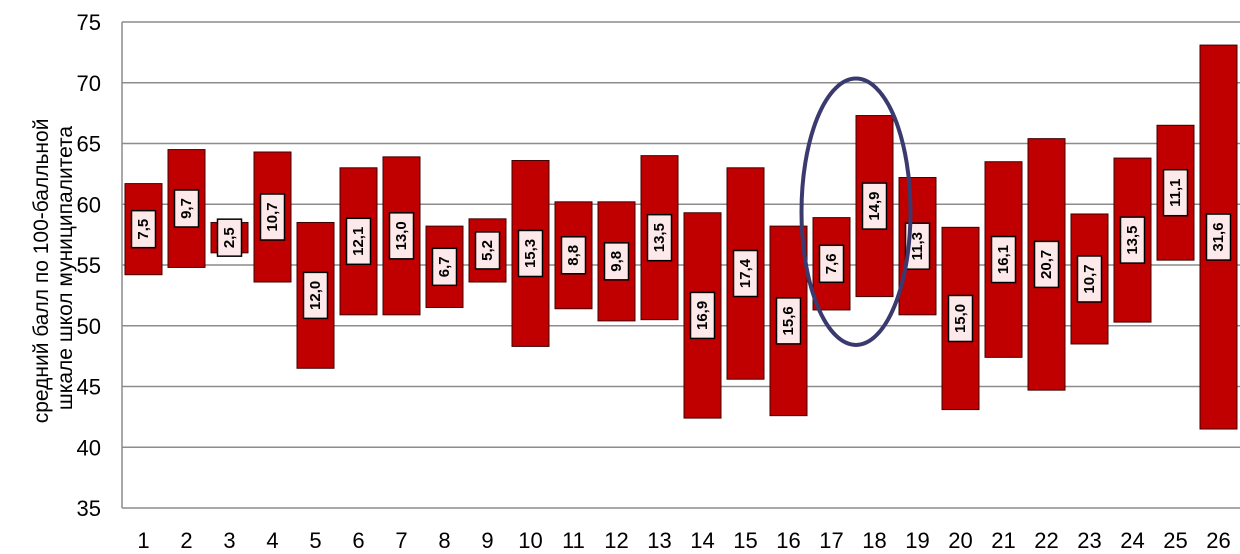 This screenshot has width=1240, height=554. Describe the element at coordinates (1046, 540) in the screenshot. I see `x-tick-label: 22` at that location.